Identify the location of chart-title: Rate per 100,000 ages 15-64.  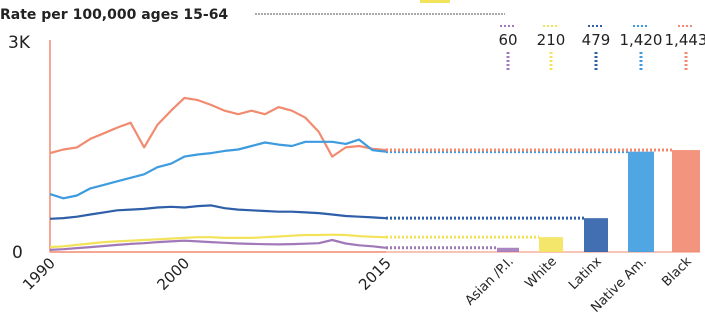
(114, 15).